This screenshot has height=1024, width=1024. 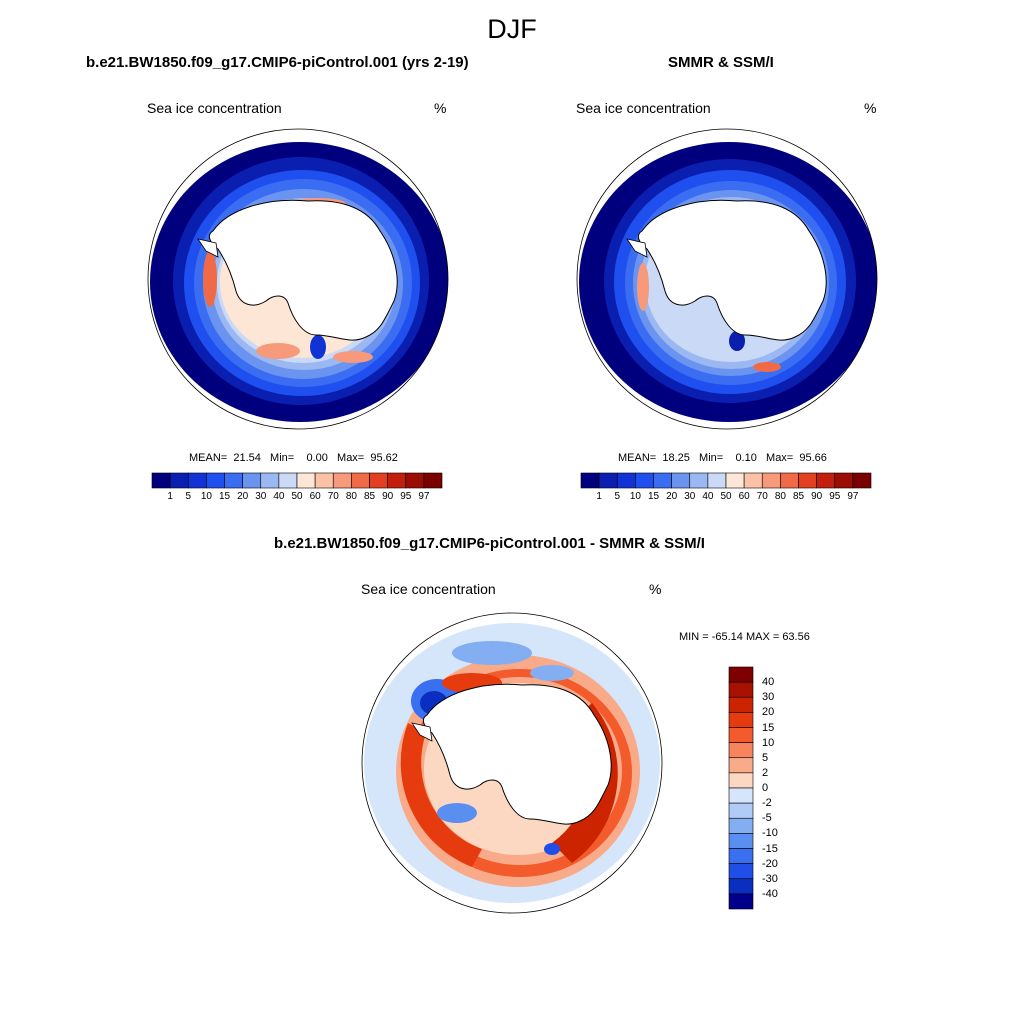 I want to click on panel-1-colorbar-tick-label: 5, so click(x=188, y=496).